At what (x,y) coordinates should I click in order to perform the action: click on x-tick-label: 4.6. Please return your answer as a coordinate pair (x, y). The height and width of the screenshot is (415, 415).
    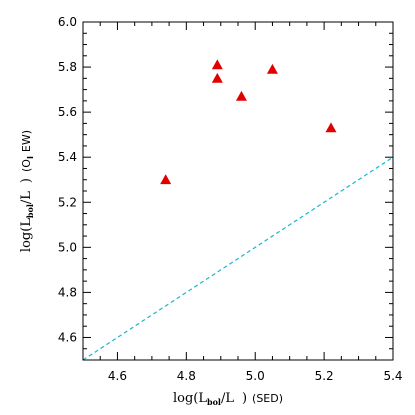
    Looking at the image, I should click on (117, 376).